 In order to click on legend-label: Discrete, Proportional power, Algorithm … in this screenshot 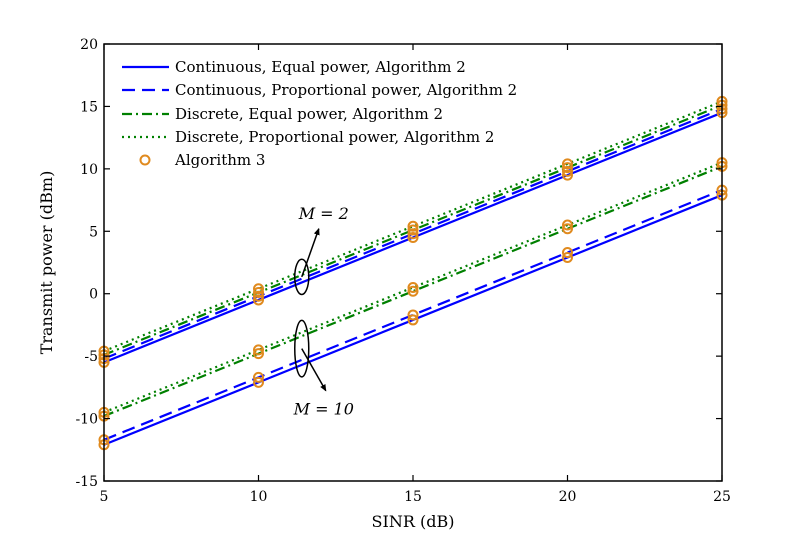, I will do `click(334, 137)`.